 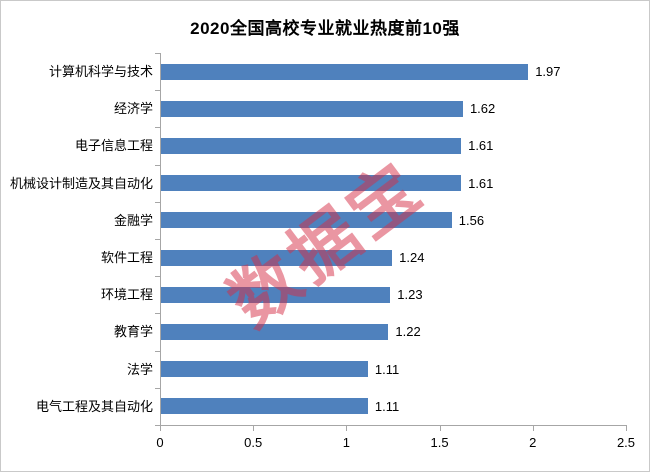 What do you see at coordinates (133, 109) in the screenshot?
I see `category-label: 经济学` at bounding box center [133, 109].